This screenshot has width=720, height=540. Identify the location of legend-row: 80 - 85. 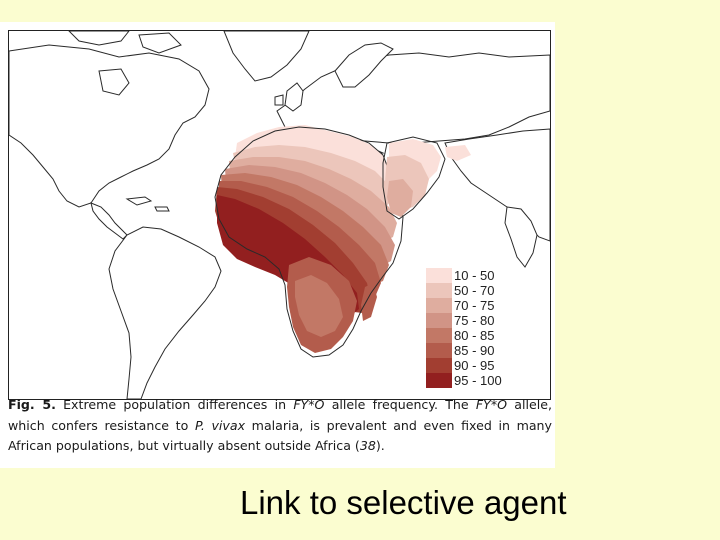
(464, 335).